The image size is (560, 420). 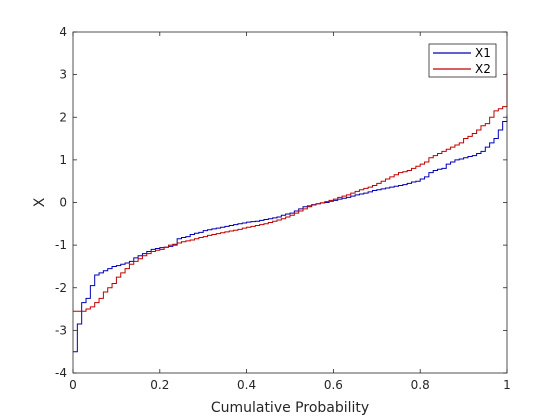 I want to click on x-axis-label: Cumulative Probability, so click(x=290, y=408).